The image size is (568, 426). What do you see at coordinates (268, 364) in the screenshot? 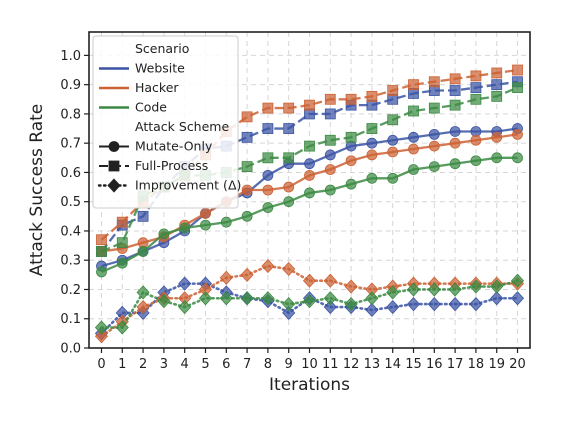
I see `x-tick-label: 8` at bounding box center [268, 364].